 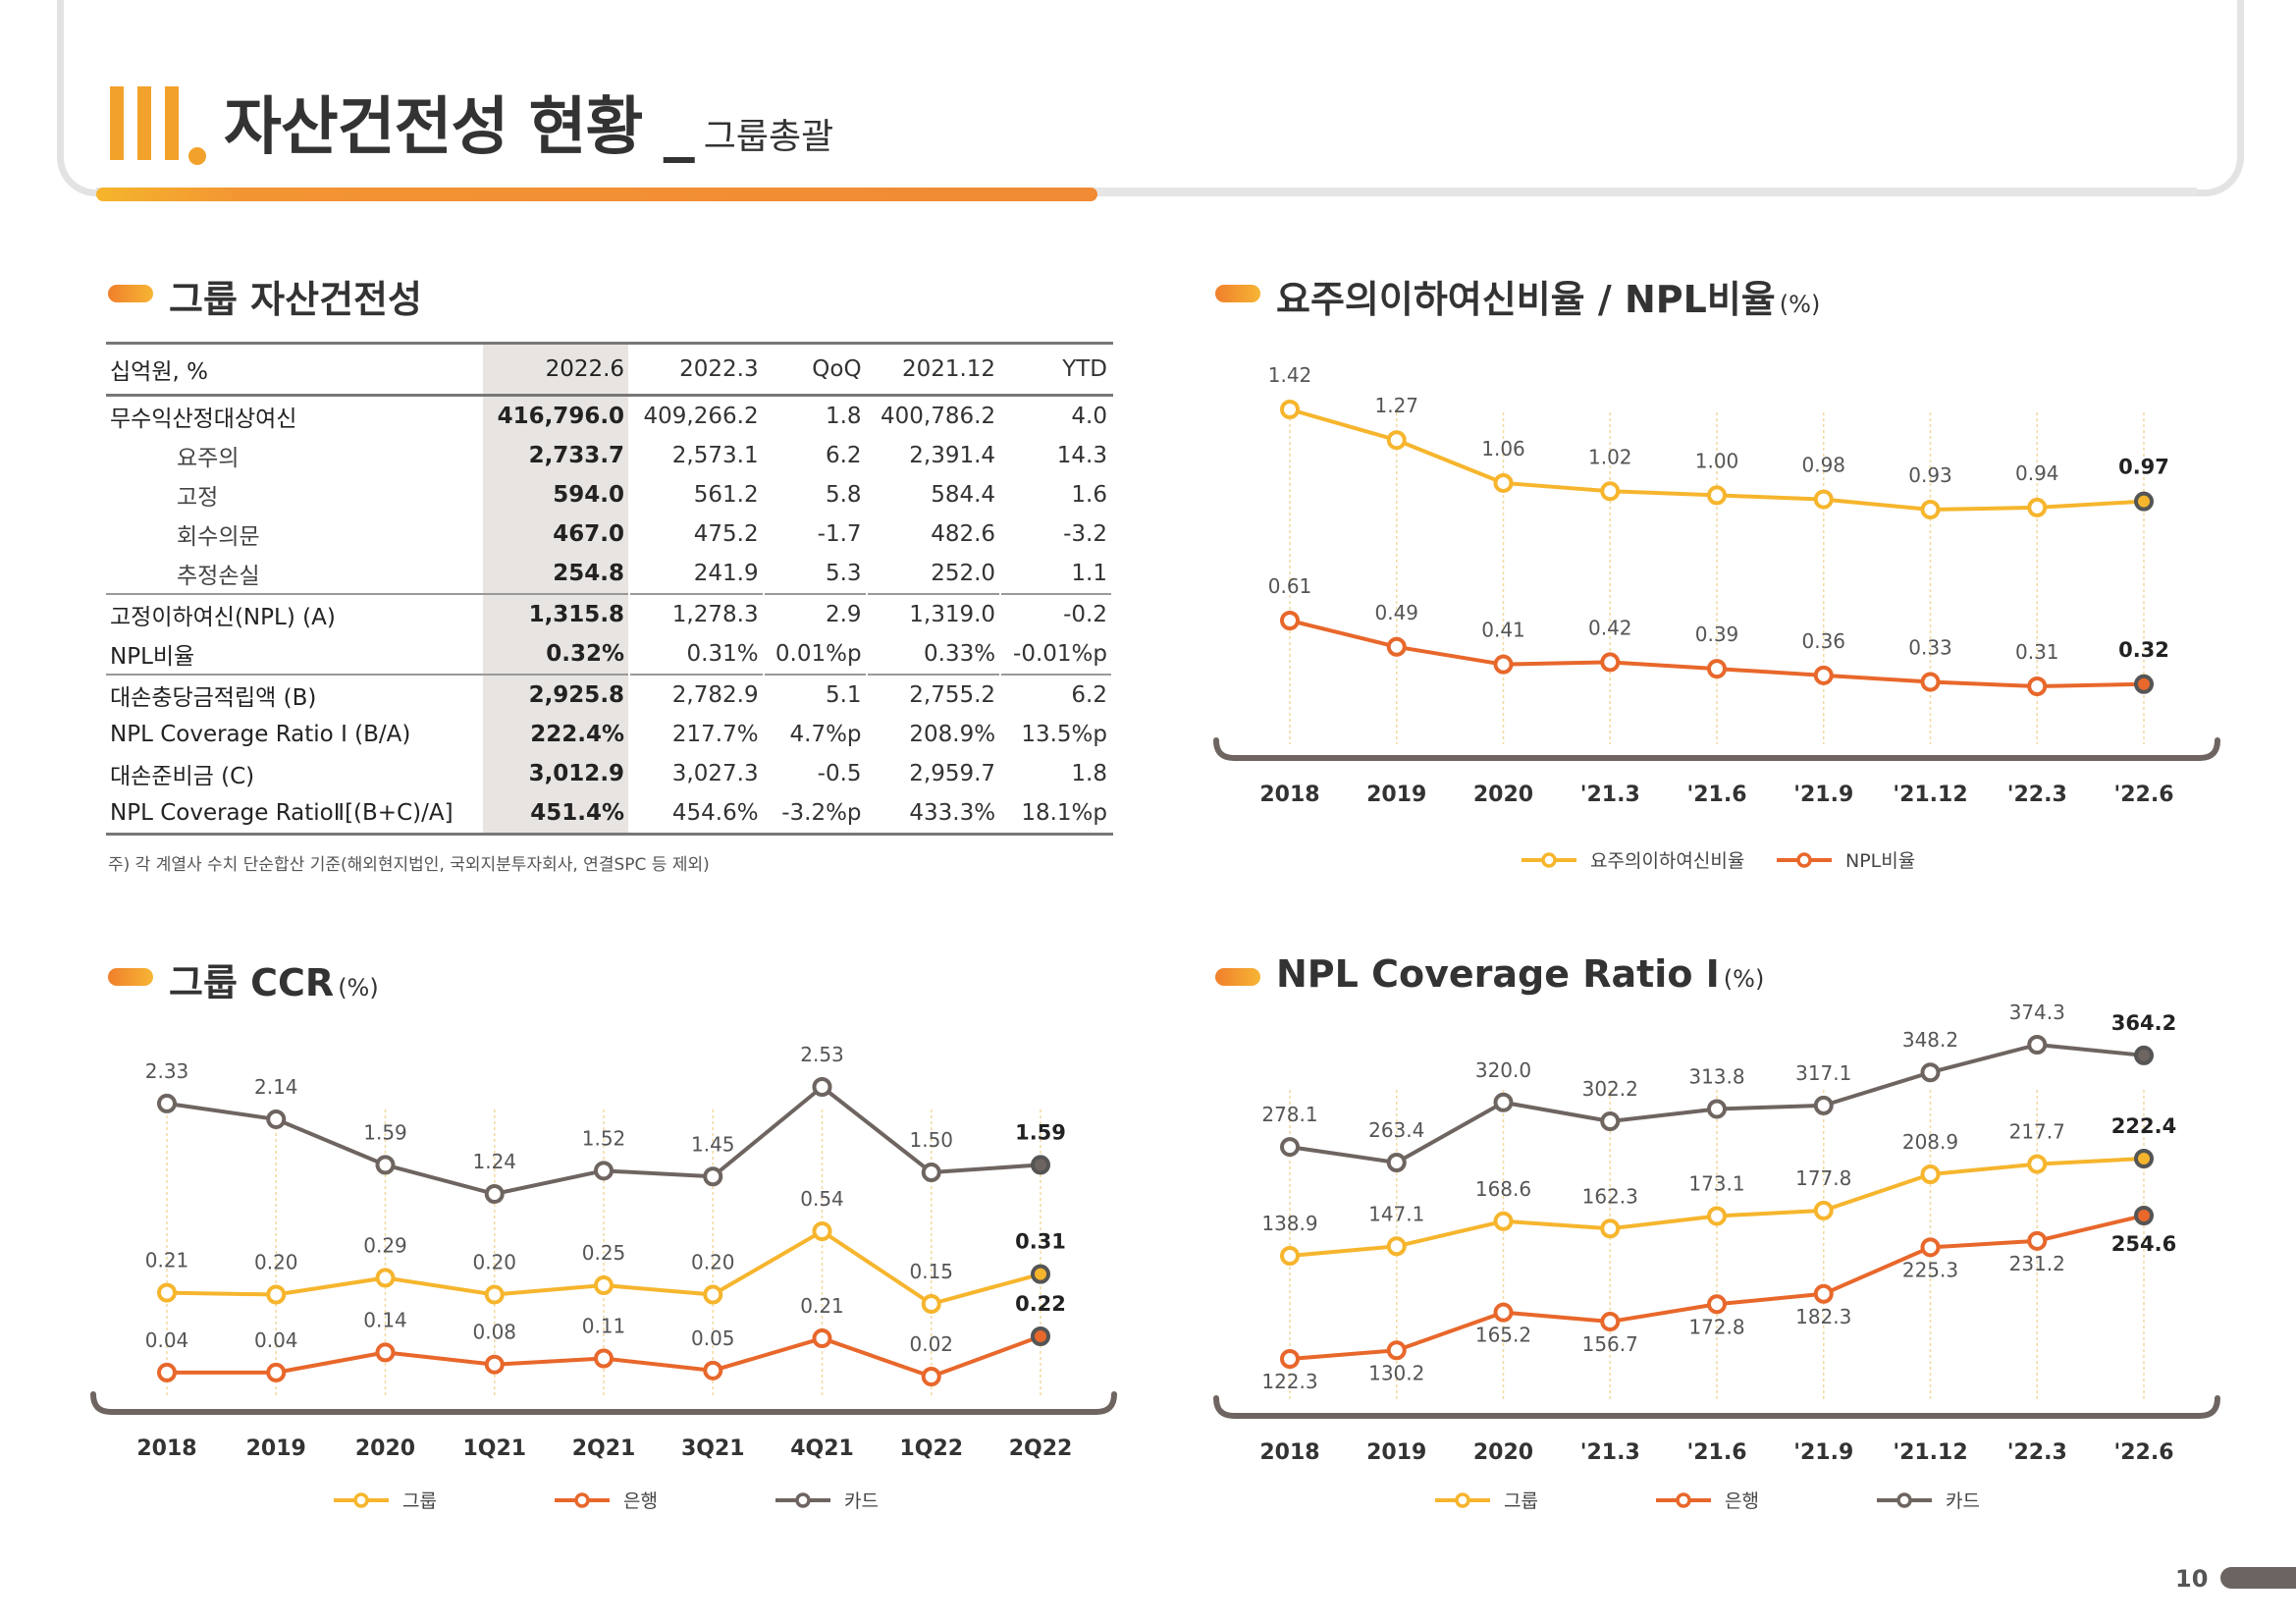 What do you see at coordinates (557, 455) in the screenshot?
I see `table-cell: 2,733.7` at bounding box center [557, 455].